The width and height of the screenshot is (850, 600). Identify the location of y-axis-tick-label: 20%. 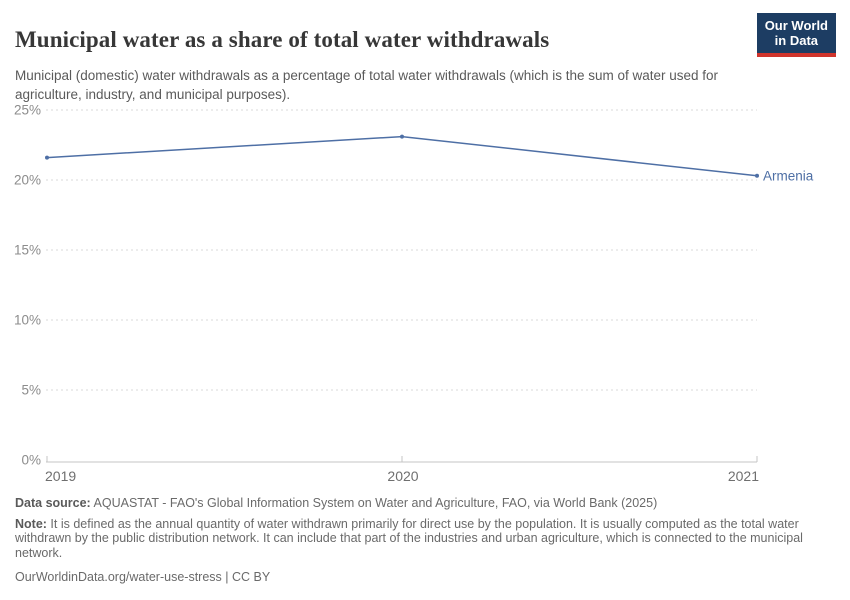
(27, 180).